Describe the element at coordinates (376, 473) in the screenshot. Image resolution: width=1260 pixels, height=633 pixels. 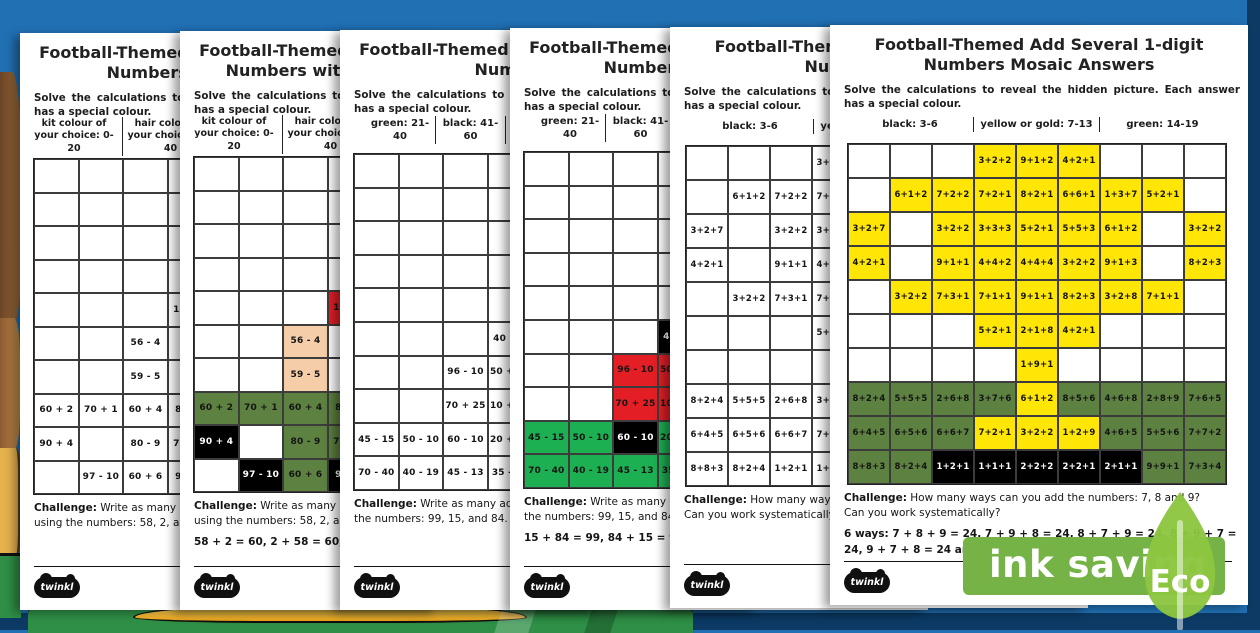
I see `grid-cell: 70 - 40` at that location.